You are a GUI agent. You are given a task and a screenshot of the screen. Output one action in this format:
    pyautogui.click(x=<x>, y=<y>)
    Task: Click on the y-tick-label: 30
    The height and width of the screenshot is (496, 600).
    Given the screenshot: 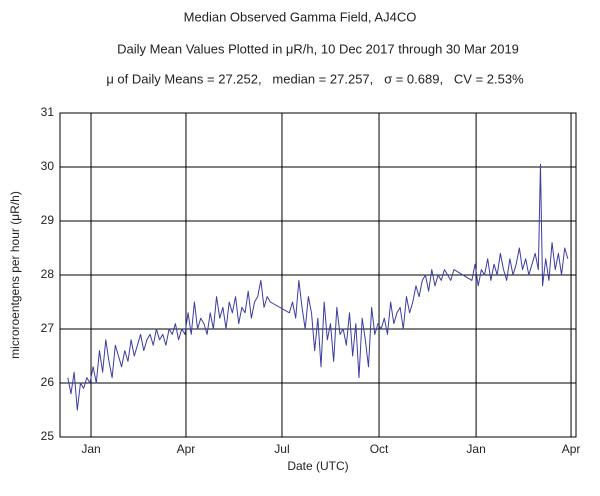 What is the action you would take?
    pyautogui.click(x=48, y=166)
    